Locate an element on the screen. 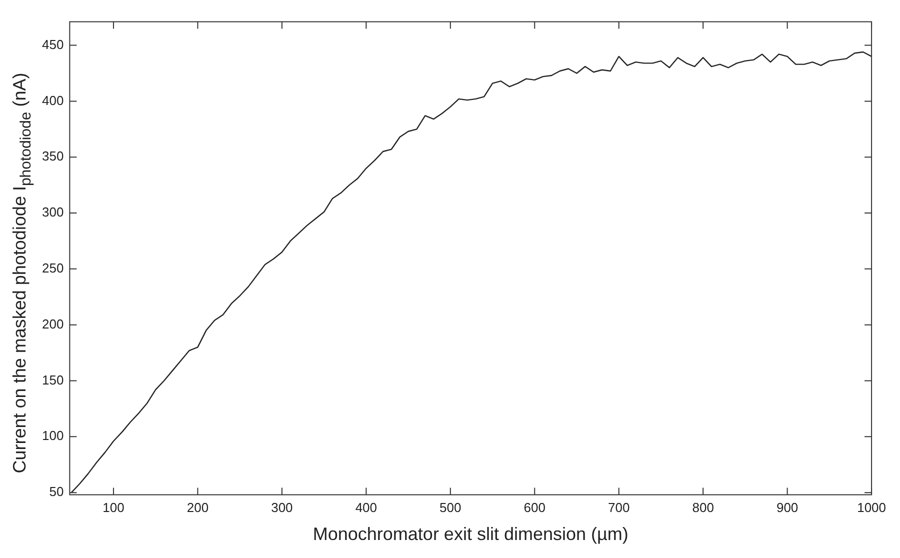 This screenshot has width=900, height=558. x-tick-label: 900 is located at coordinates (787, 508).